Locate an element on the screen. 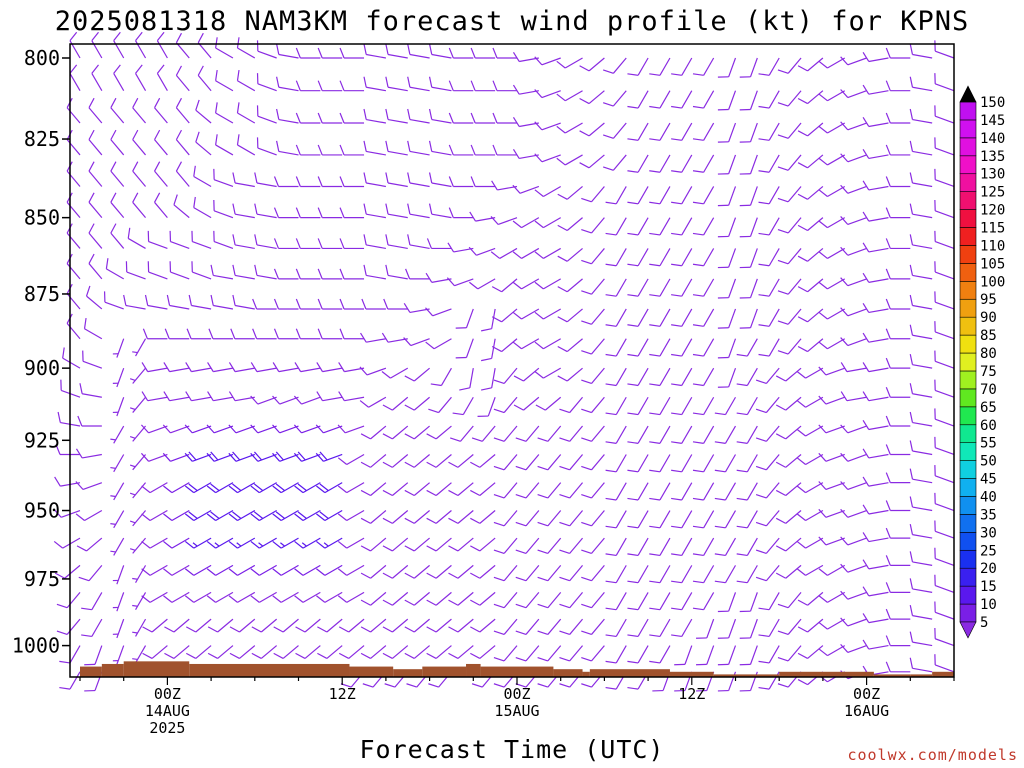  color-bar-label: 140 is located at coordinates (992, 139).